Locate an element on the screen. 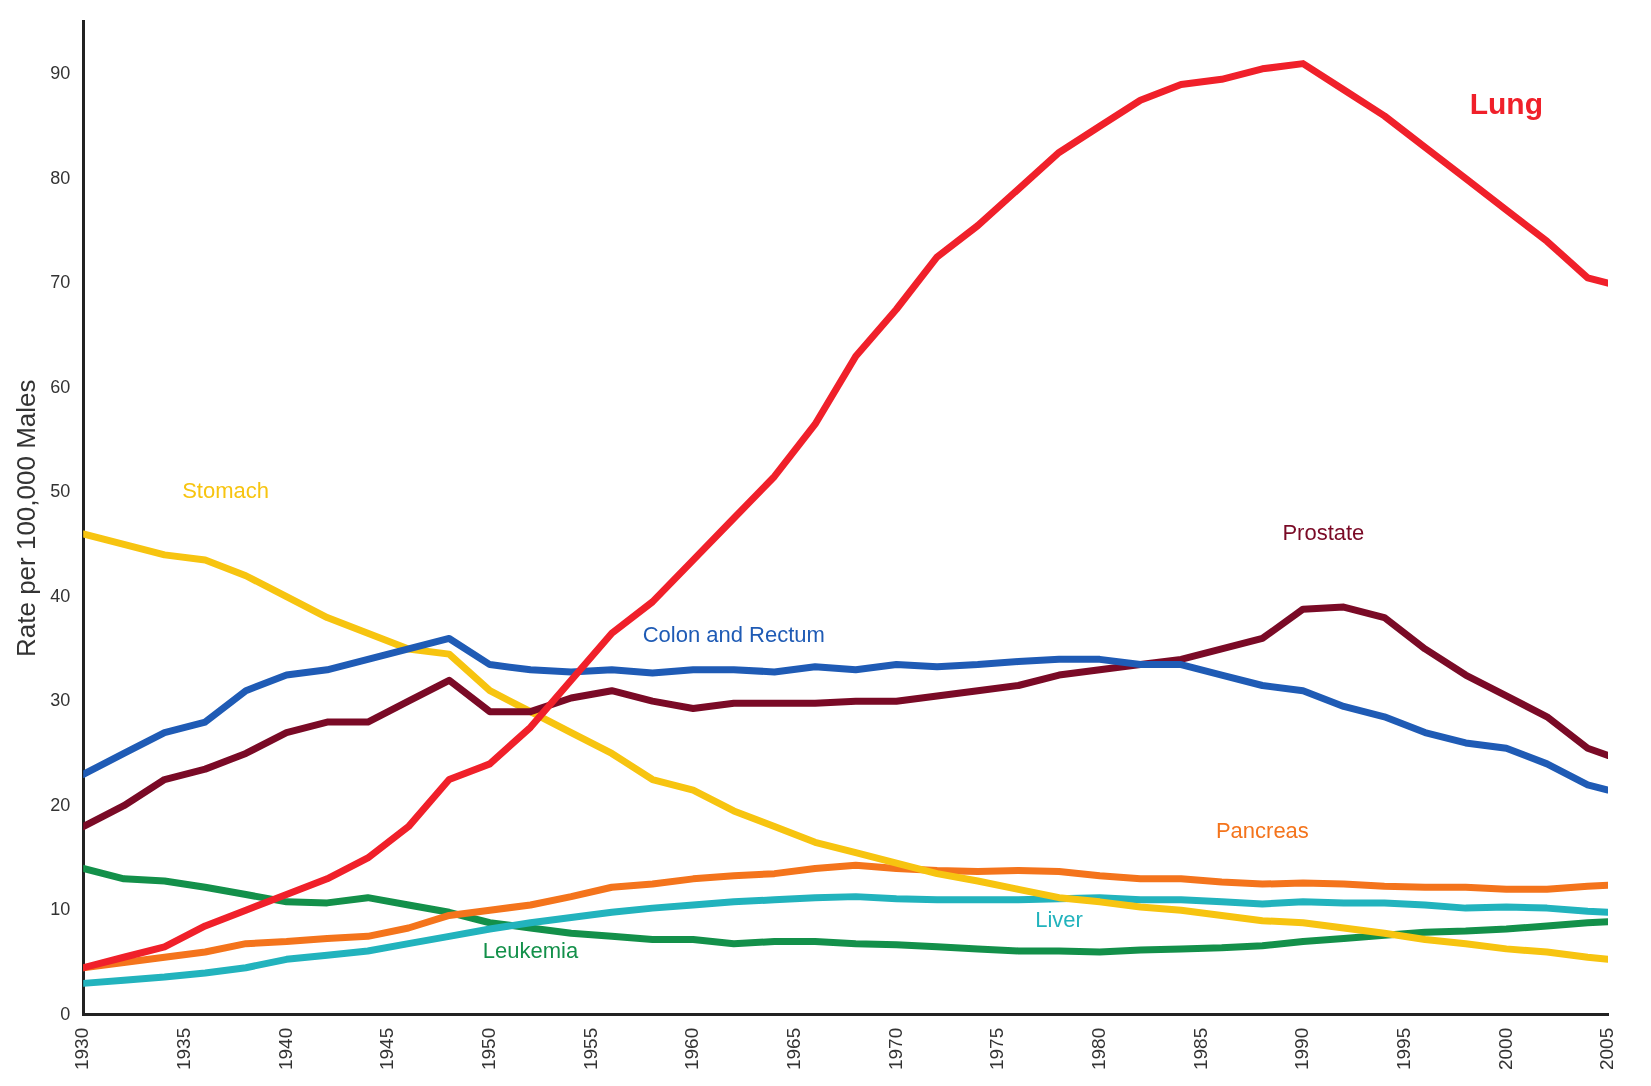  x-tick-label: 1985 is located at coordinates (1200, 1049).